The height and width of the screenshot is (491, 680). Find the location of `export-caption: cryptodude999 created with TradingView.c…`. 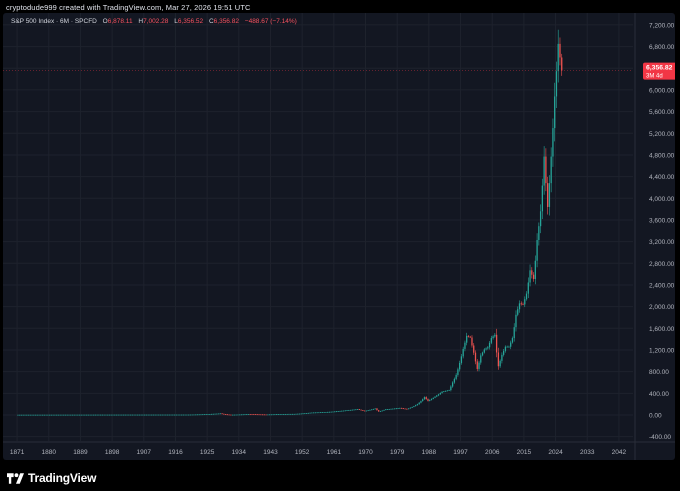

export-caption: cryptodude999 created with TradingView.c… is located at coordinates (128, 7).